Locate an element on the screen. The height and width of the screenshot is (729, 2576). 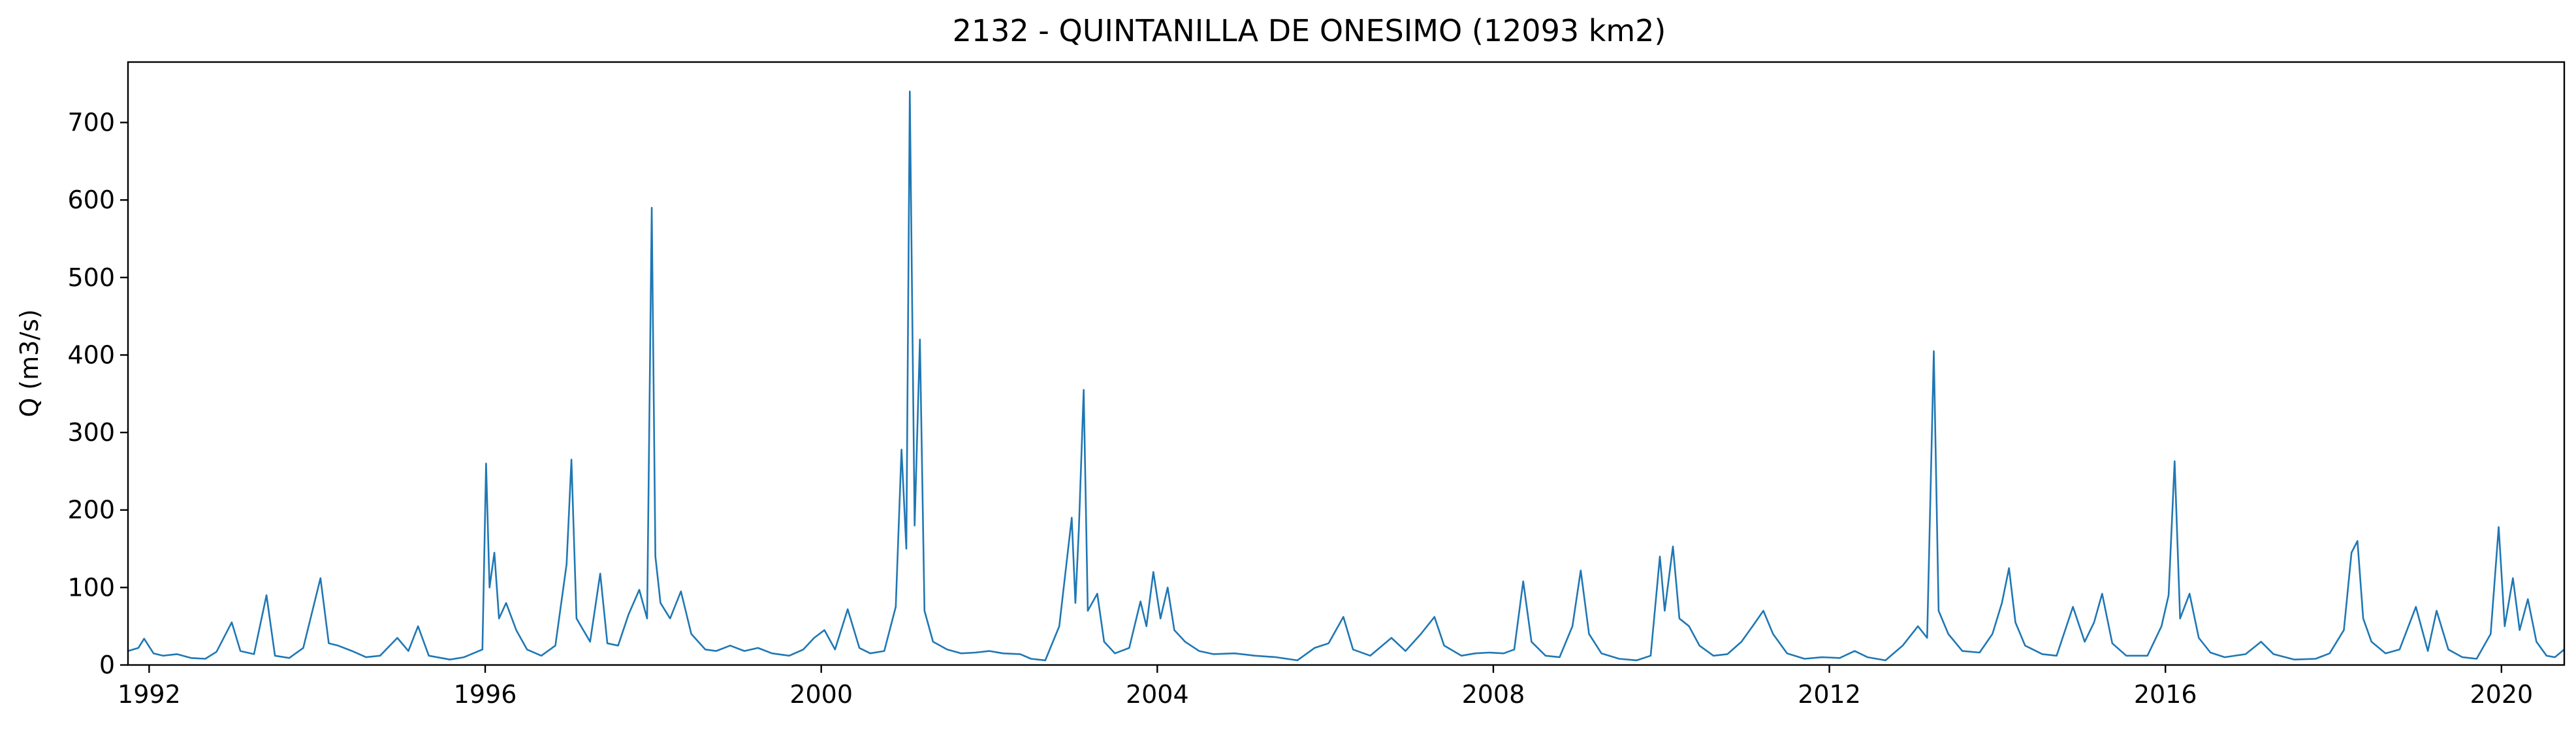
x-tick-label-1992: 1992 is located at coordinates (149, 694).